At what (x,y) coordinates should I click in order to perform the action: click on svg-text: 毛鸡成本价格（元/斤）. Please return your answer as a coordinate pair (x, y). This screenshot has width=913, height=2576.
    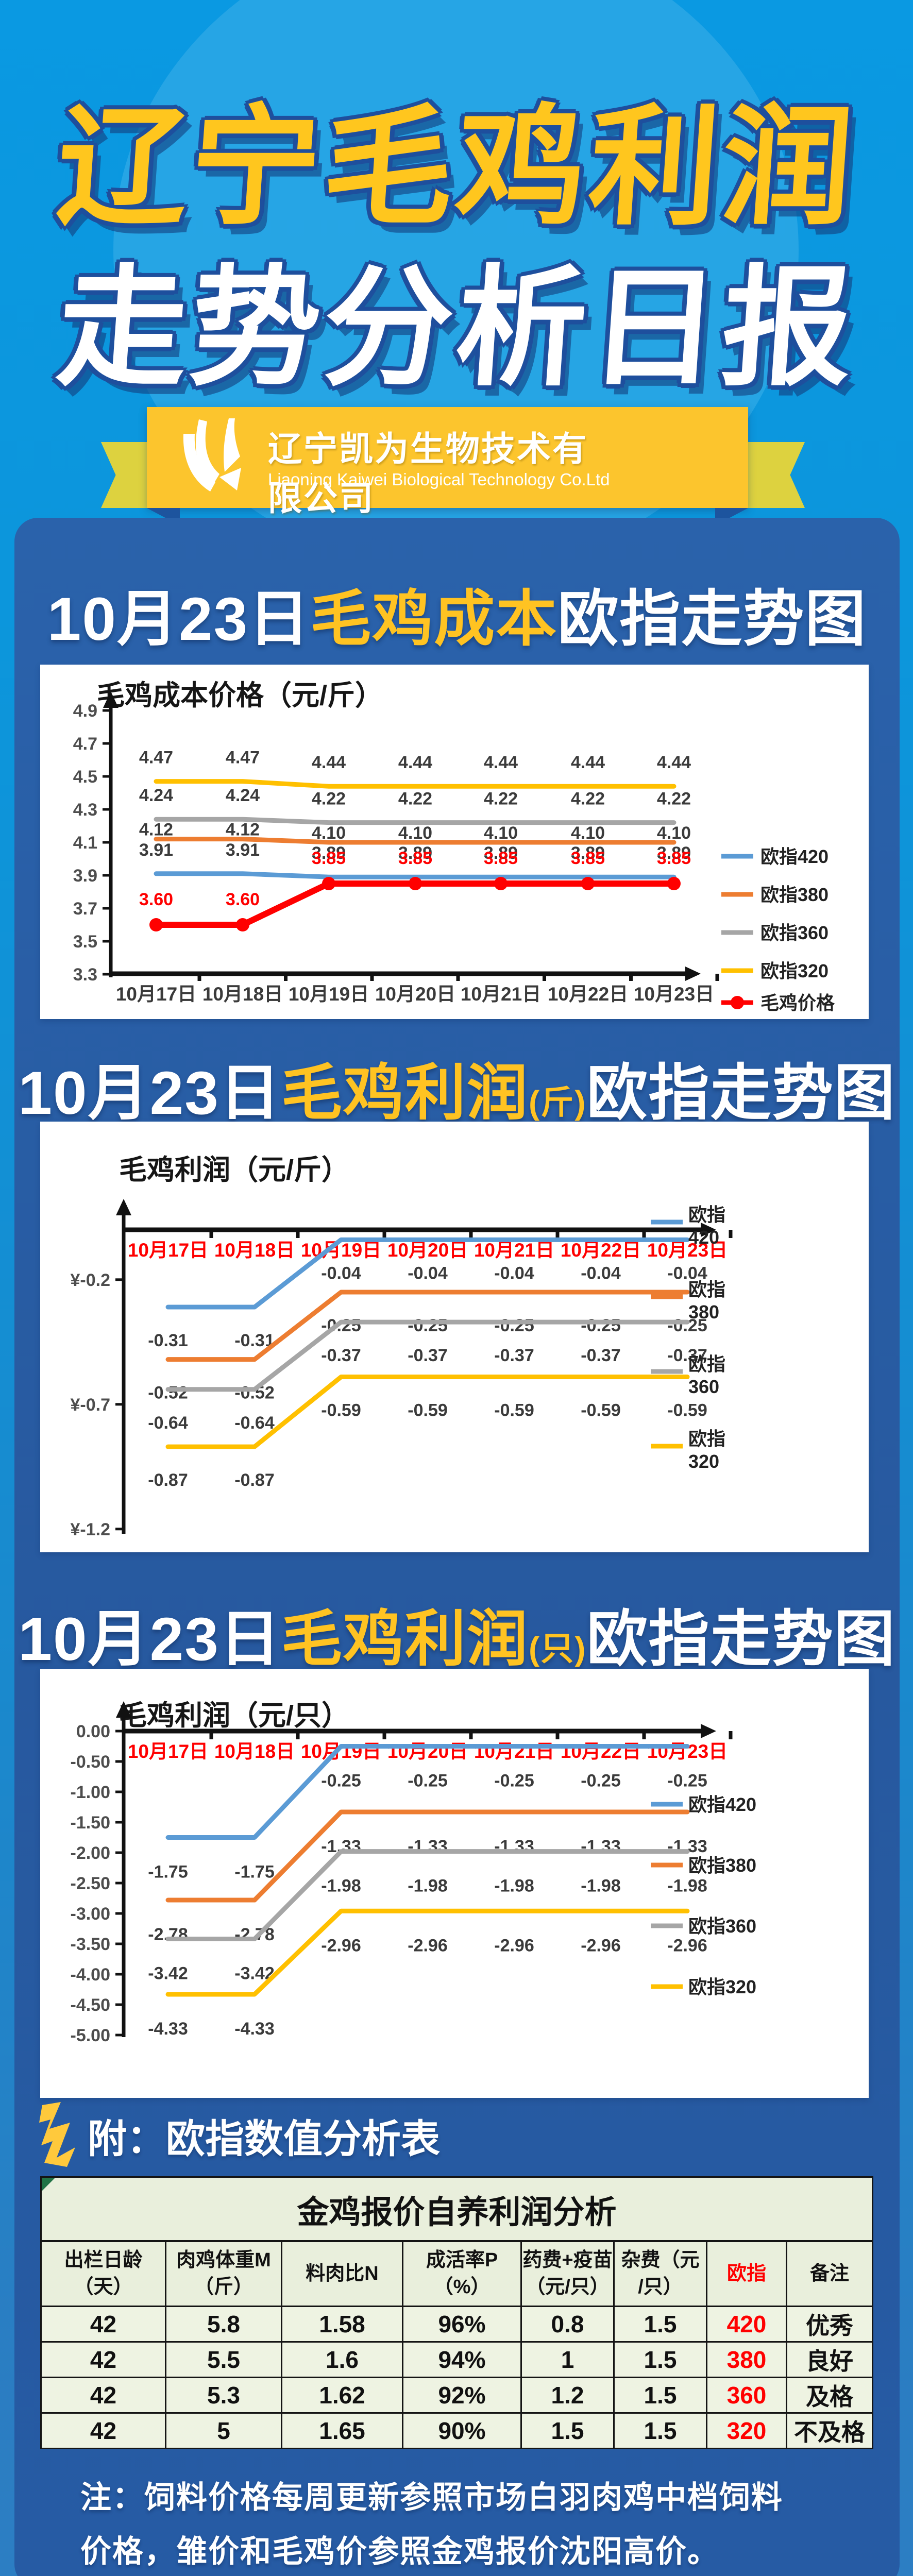
    Looking at the image, I should click on (240, 695).